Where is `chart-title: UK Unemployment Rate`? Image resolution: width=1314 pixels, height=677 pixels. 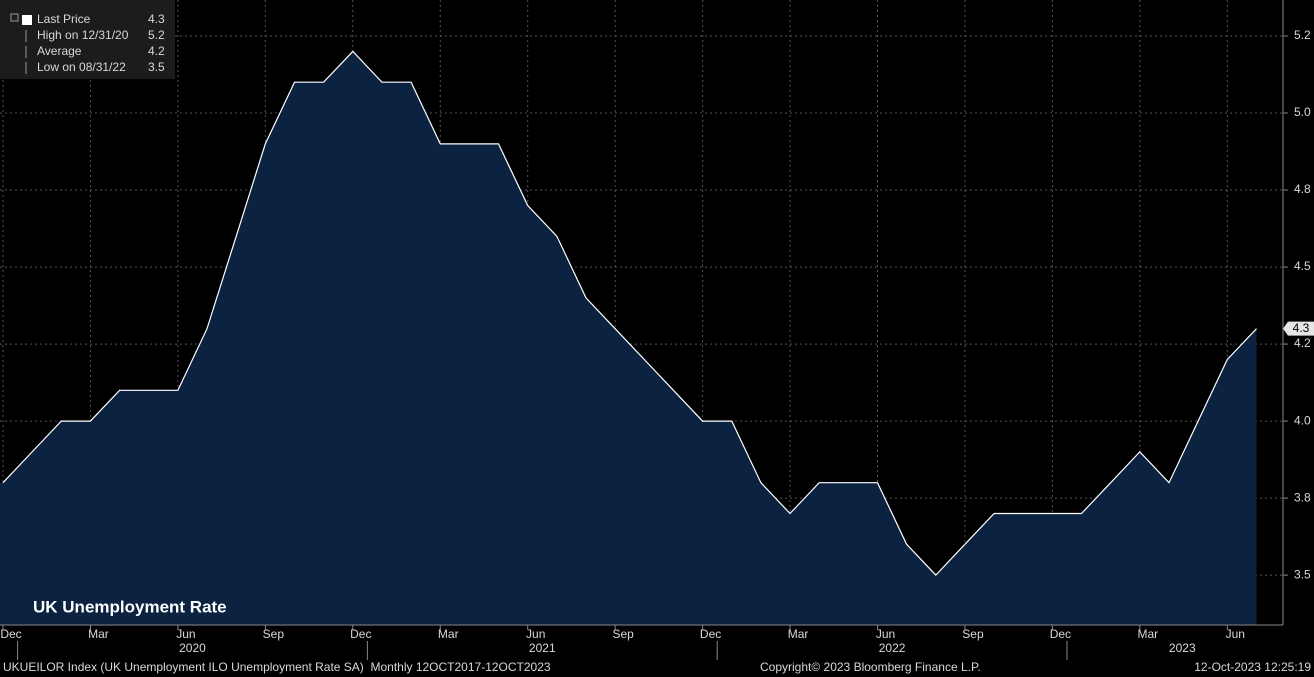
chart-title: UK Unemployment Rate is located at coordinates (130, 606).